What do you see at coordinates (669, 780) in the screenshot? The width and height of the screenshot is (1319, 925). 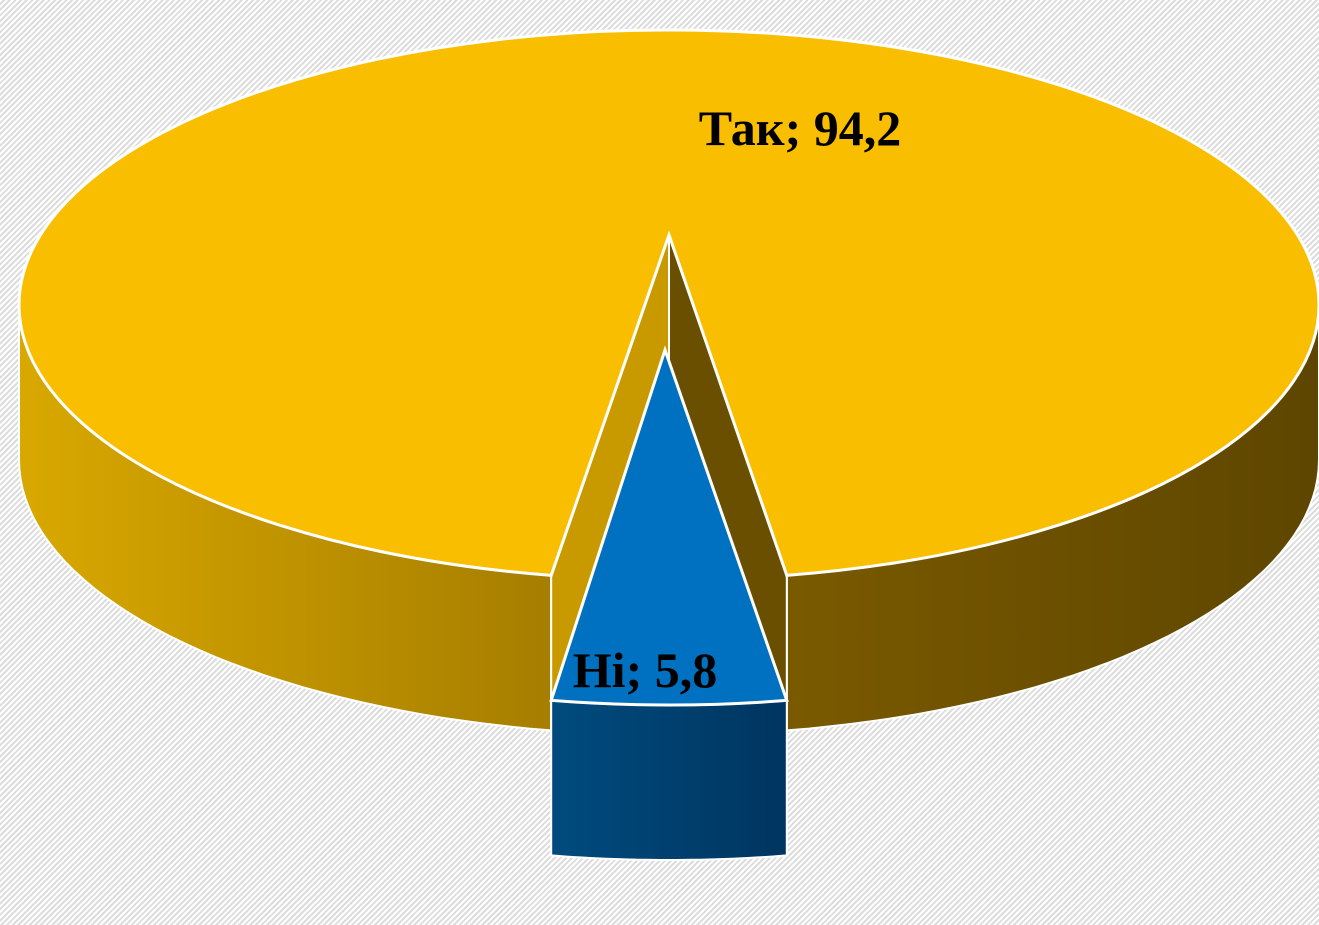 I see `slice-ni-side` at bounding box center [669, 780].